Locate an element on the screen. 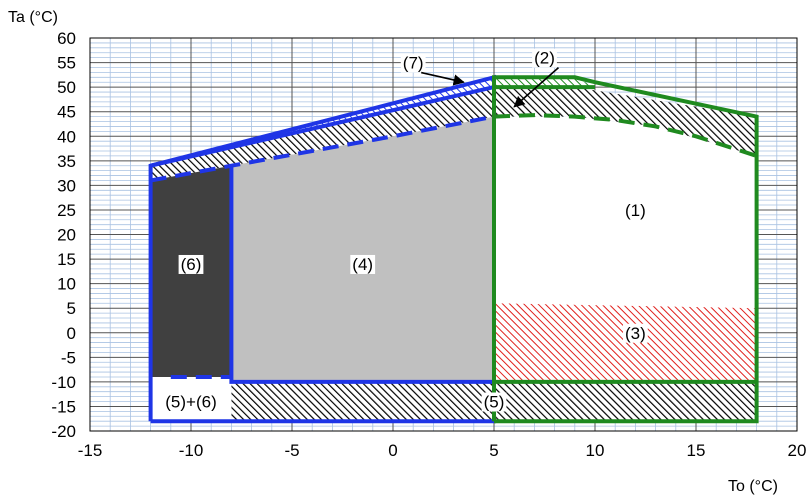 The image size is (812, 497). y-tick-label: 30 is located at coordinates (66, 185).